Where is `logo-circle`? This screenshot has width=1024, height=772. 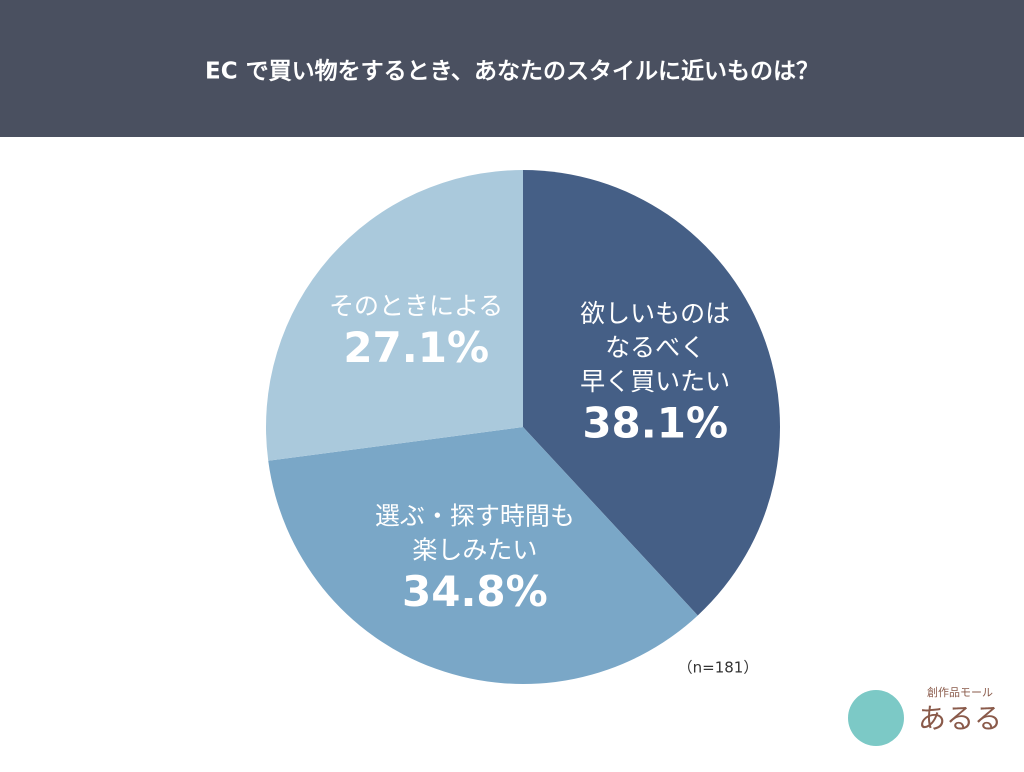 logo-circle is located at coordinates (876, 718).